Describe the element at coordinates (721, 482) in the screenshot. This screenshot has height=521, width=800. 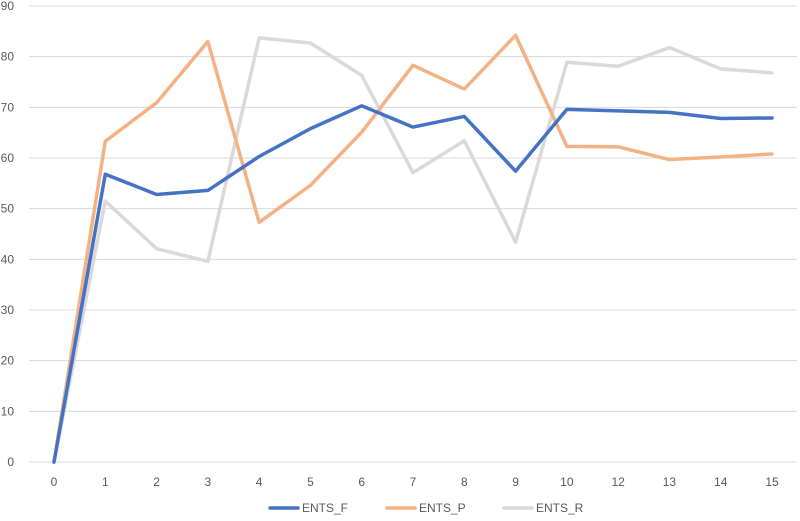
I see `x-tick-label: 14` at that location.